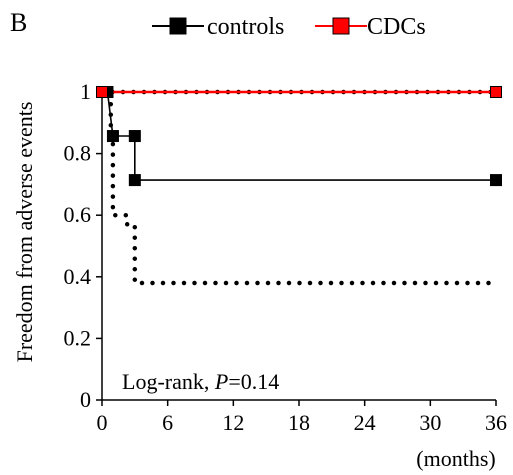 Image resolution: width=513 pixels, height=475 pixels. What do you see at coordinates (167, 422) in the screenshot?
I see `x-tick-label: 6` at bounding box center [167, 422].